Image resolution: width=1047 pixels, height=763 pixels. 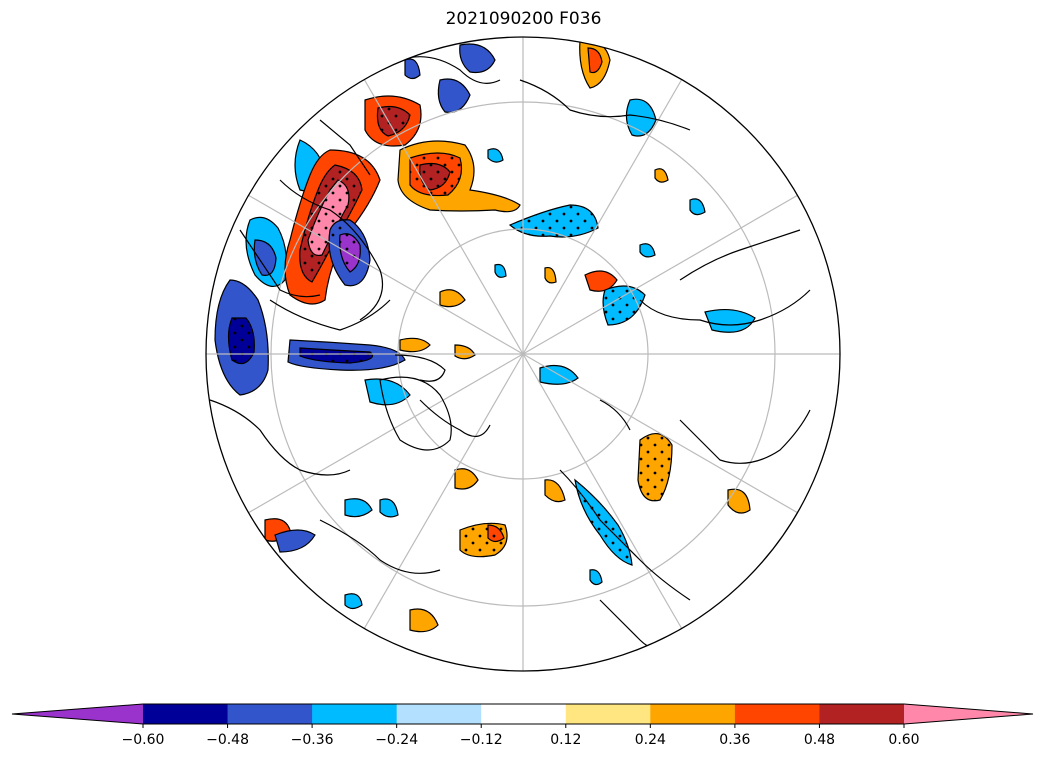 I want to click on colorbar-tick-label: −0.36, so click(x=312, y=740).